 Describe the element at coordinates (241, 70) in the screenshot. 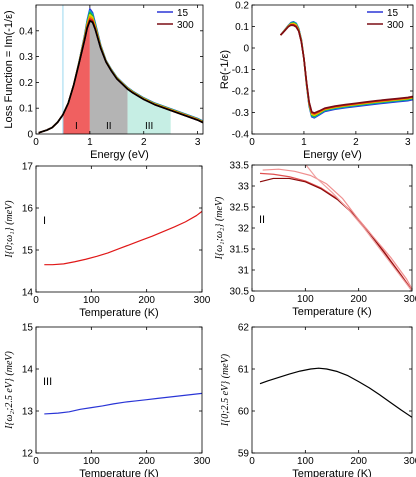

I see `y-tick-label: -0.1` at that location.